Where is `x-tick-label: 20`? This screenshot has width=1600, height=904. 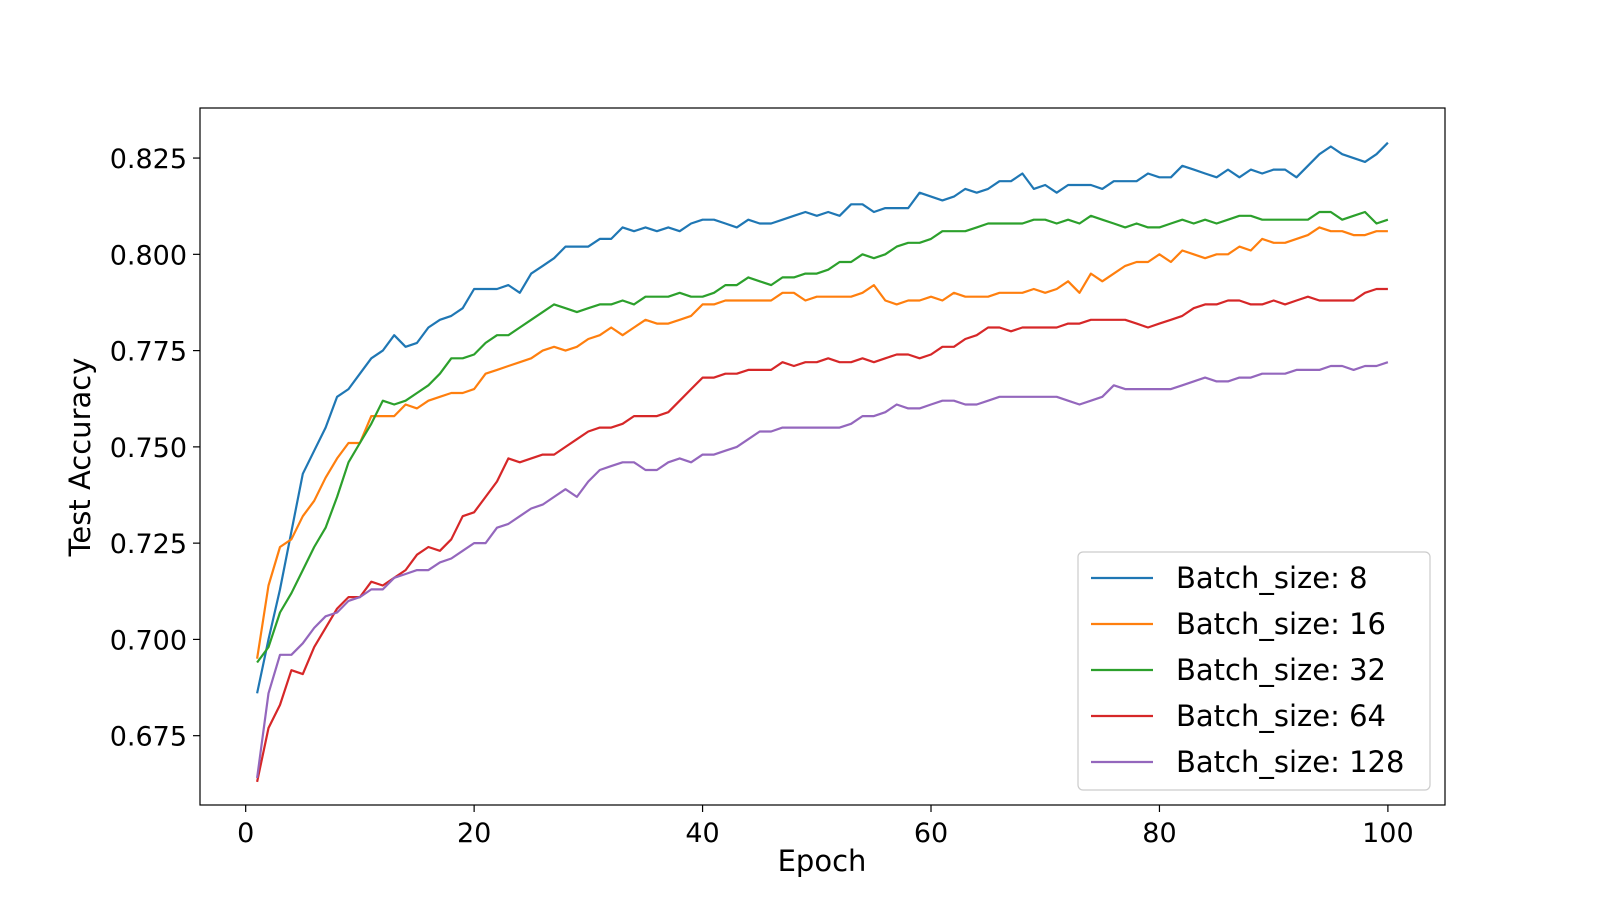 x-tick-label: 20 is located at coordinates (474, 833).